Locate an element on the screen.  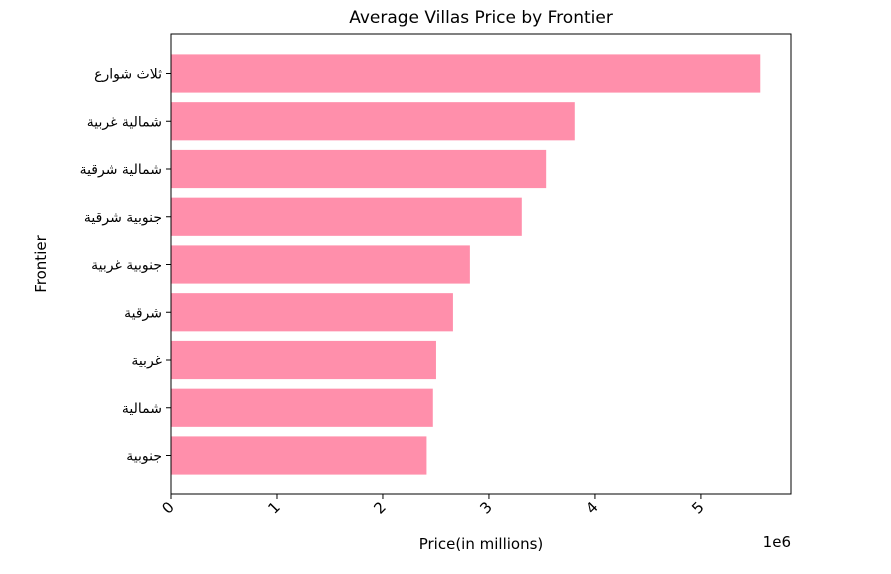
x-axis-label: Price(in millions) is located at coordinates (481, 544).